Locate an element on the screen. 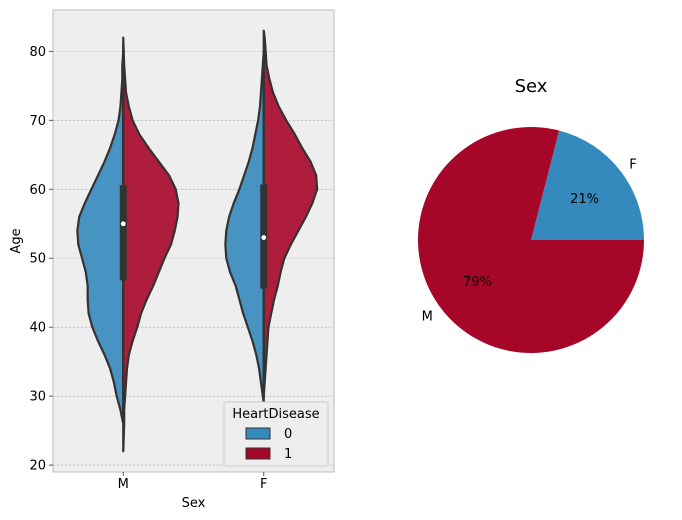 The height and width of the screenshot is (520, 682). box-iqr is located at coordinates (123, 233).